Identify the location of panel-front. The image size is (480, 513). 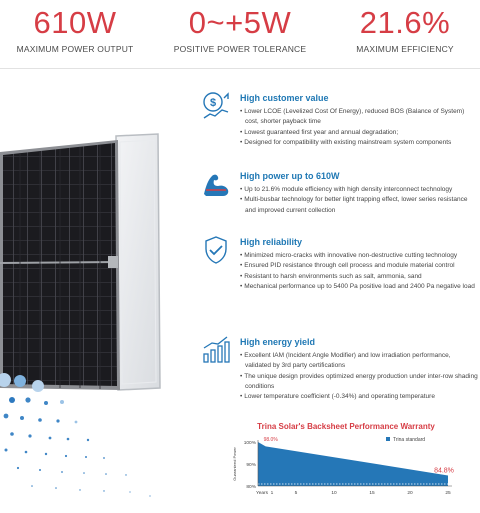
(60, 265).